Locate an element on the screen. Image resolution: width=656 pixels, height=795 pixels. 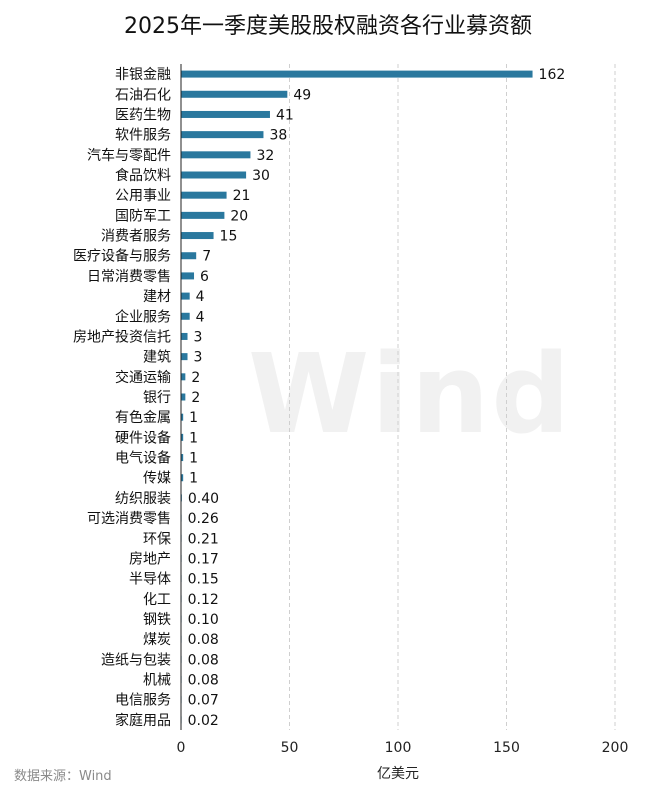
category-label: 可选消费零售 is located at coordinates (129, 519).